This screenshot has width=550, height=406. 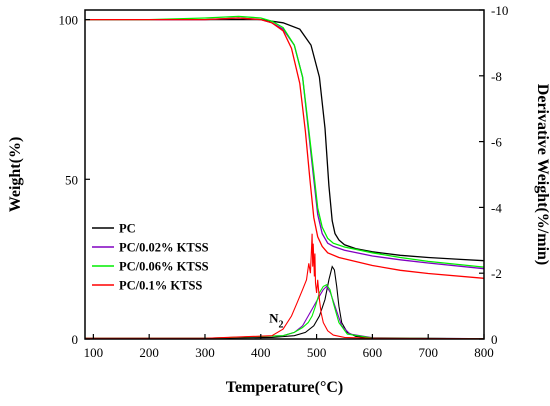 I want to click on derivative-curve-pc-0-06-ktss, so click(x=284, y=311).